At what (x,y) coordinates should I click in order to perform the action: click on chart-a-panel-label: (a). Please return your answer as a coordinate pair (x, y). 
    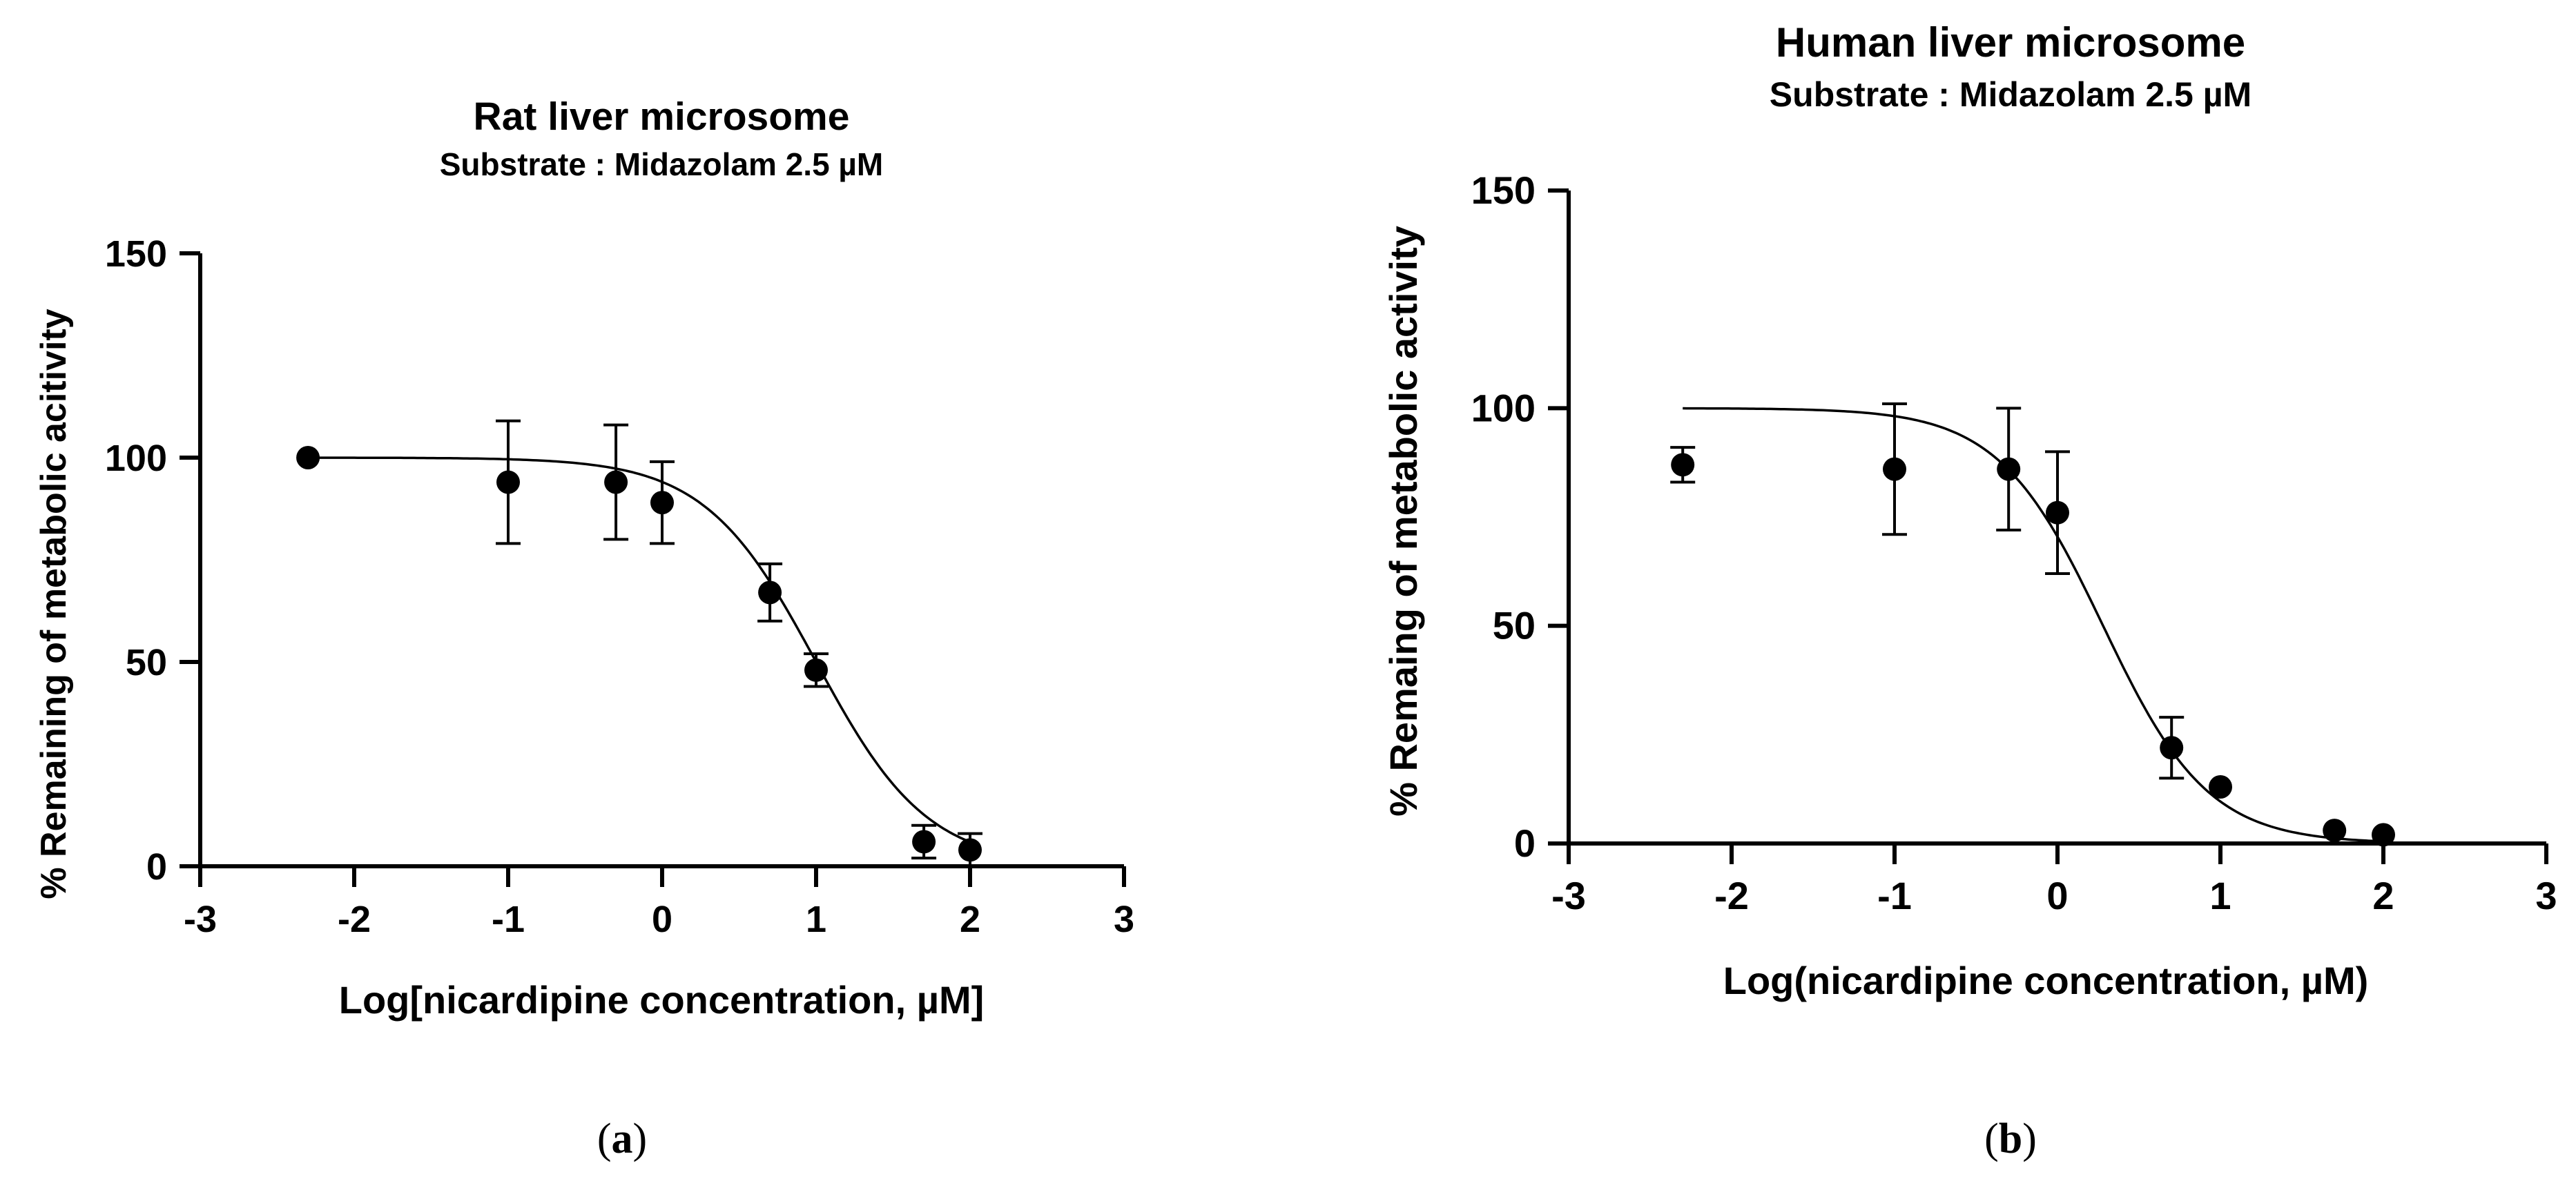
    Looking at the image, I should click on (622, 1138).